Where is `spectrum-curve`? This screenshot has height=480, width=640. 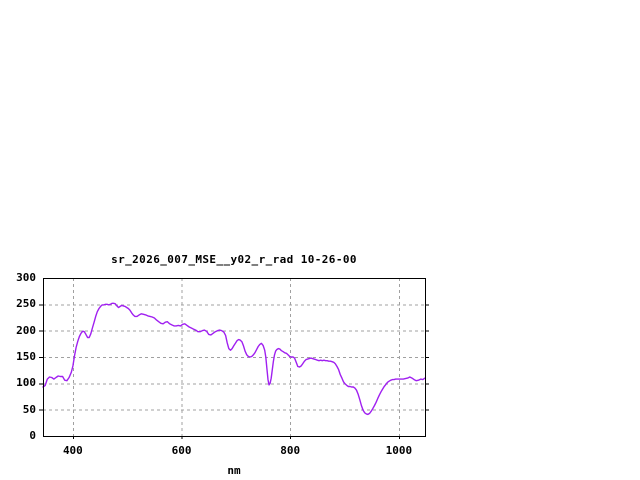
spectrum-curve is located at coordinates (234, 359).